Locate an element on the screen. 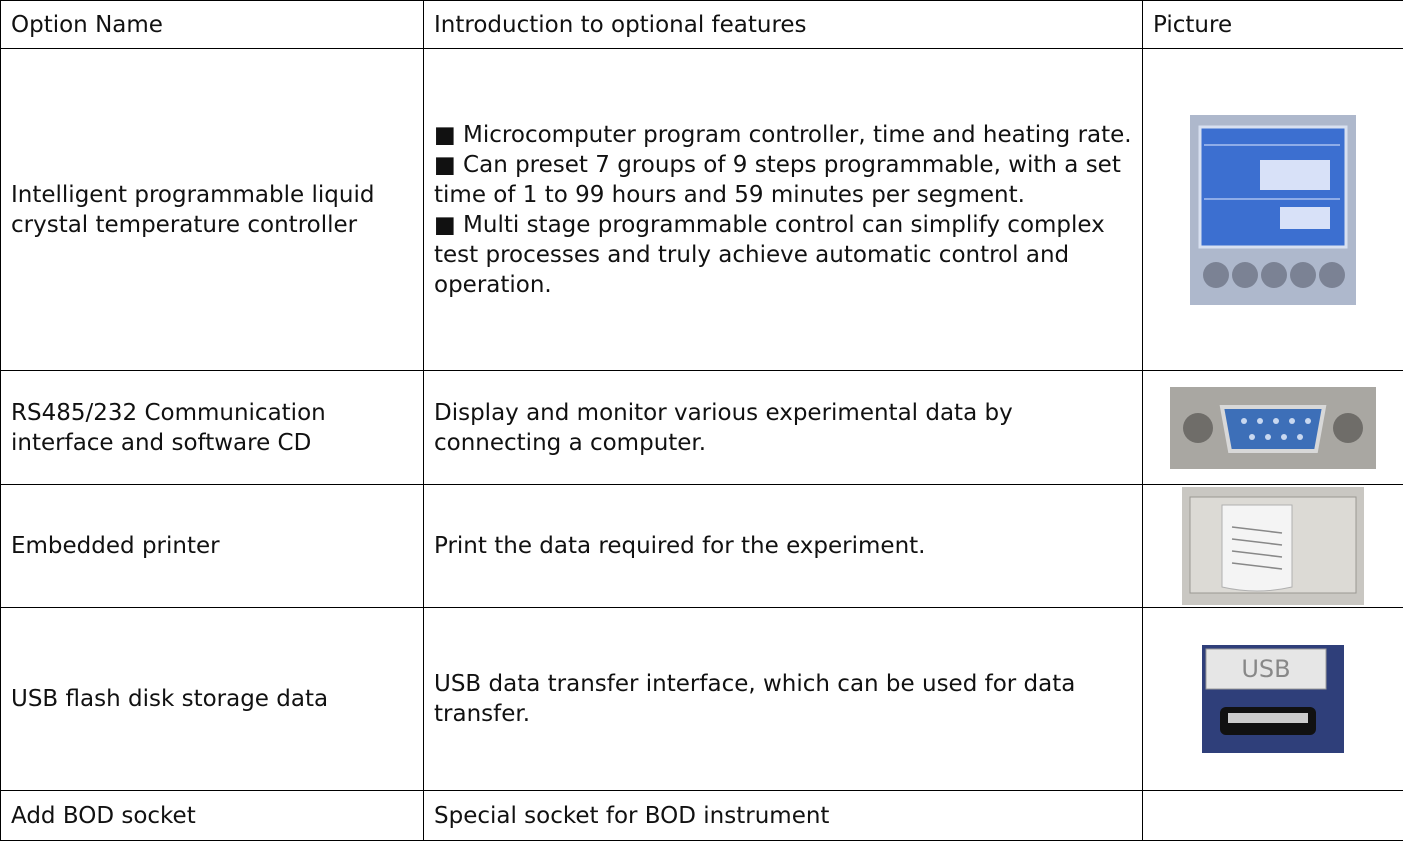 This screenshot has width=1403, height=841. header-cell: Picture is located at coordinates (1273, 25).